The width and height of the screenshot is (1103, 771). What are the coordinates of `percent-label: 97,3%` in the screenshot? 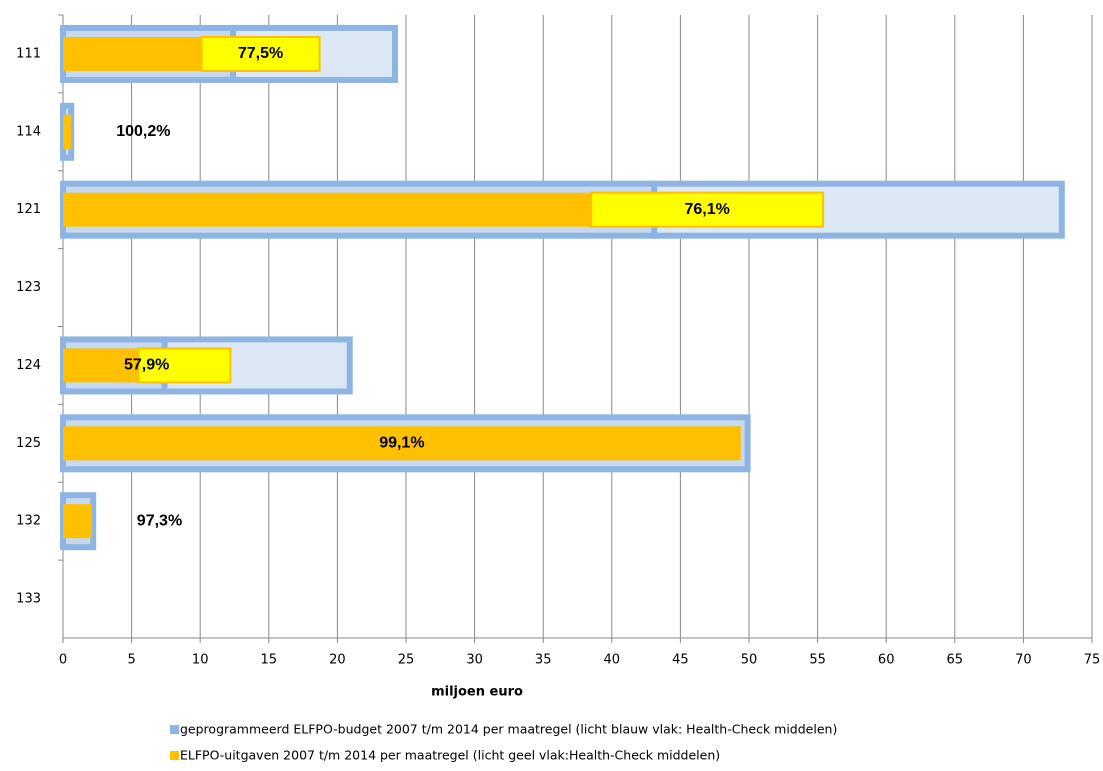 It's located at (159, 520).